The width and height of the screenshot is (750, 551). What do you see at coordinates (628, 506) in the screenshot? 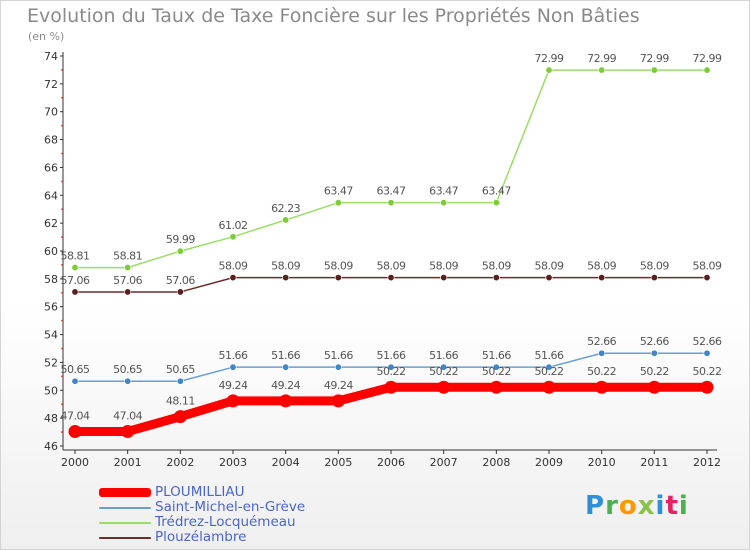
I see `brand-letter: o` at bounding box center [628, 506].